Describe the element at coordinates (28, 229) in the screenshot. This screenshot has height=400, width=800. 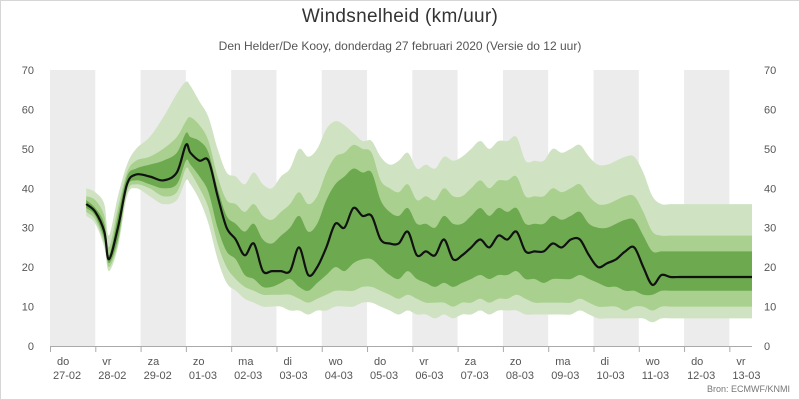
I see `y-tick-label-left: 30` at that location.